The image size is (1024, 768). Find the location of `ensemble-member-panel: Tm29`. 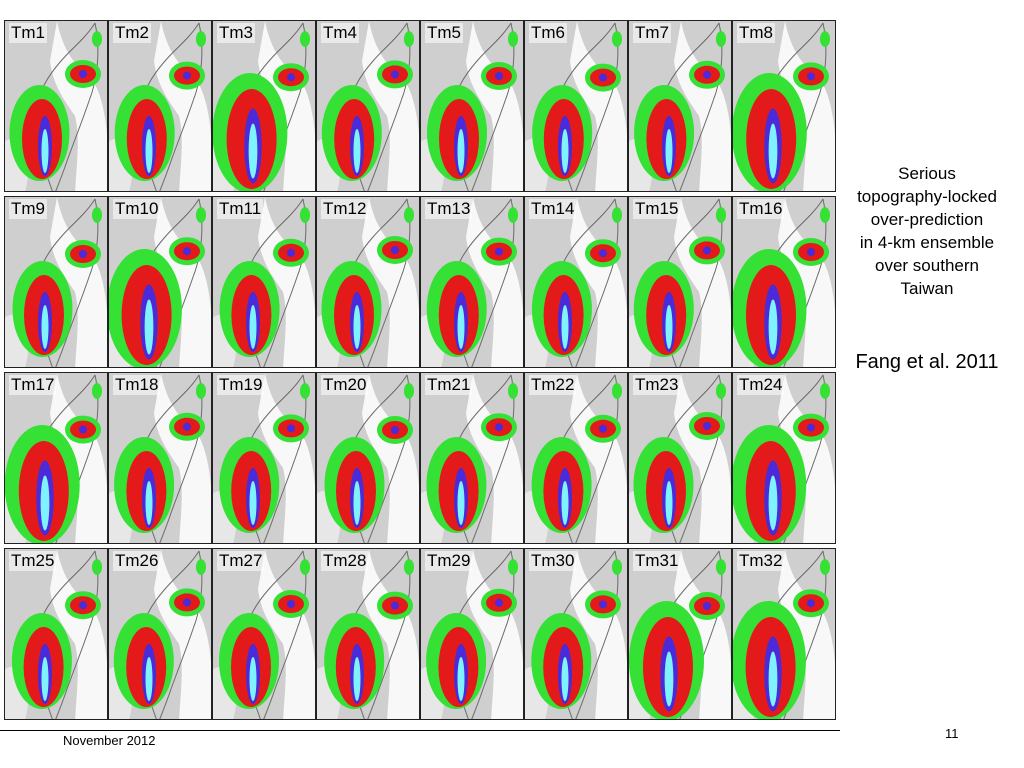

ensemble-member-panel: Tm29 is located at coordinates (472, 634).